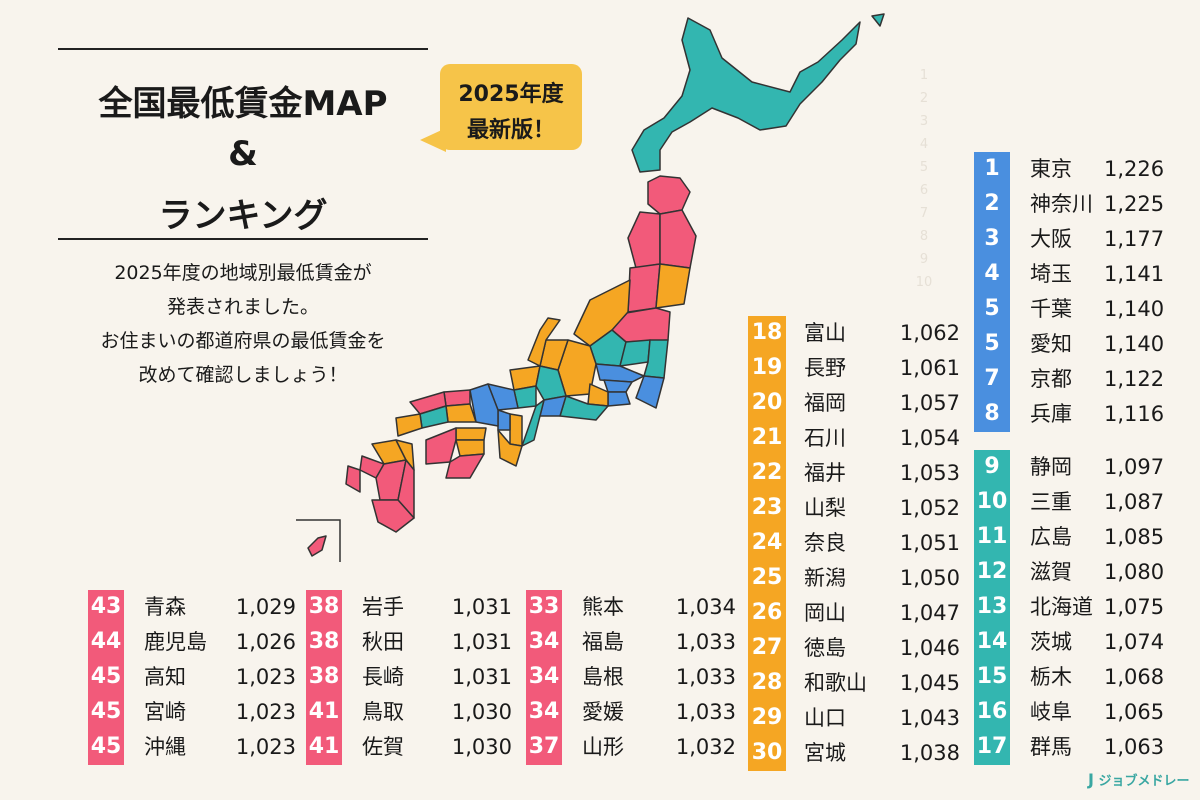  What do you see at coordinates (409, 677) in the screenshot?
I see `ranking-row: 38 長崎 1,031` at bounding box center [409, 677].